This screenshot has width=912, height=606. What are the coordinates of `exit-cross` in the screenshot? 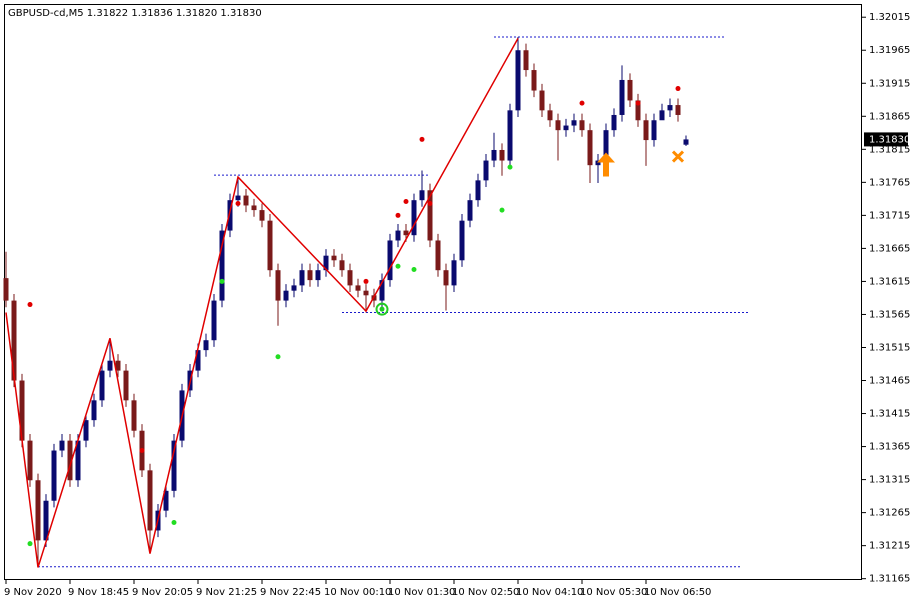 It's located at (678, 156).